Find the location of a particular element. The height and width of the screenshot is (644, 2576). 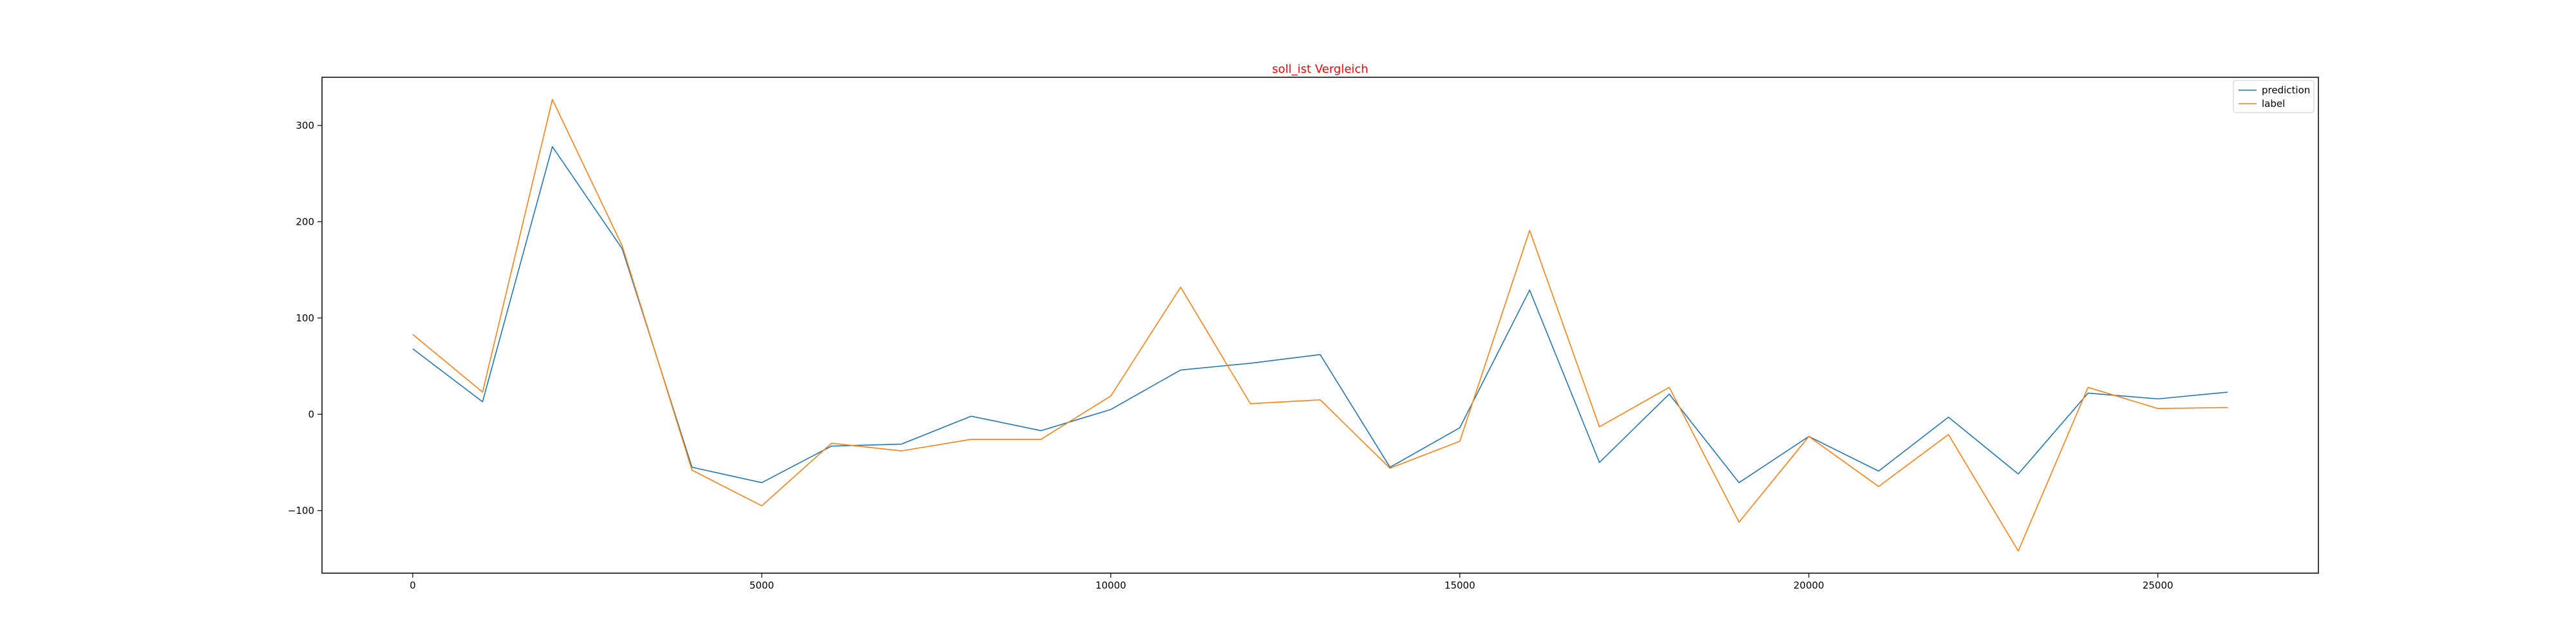

x-tick-label: 15000 is located at coordinates (1459, 586).